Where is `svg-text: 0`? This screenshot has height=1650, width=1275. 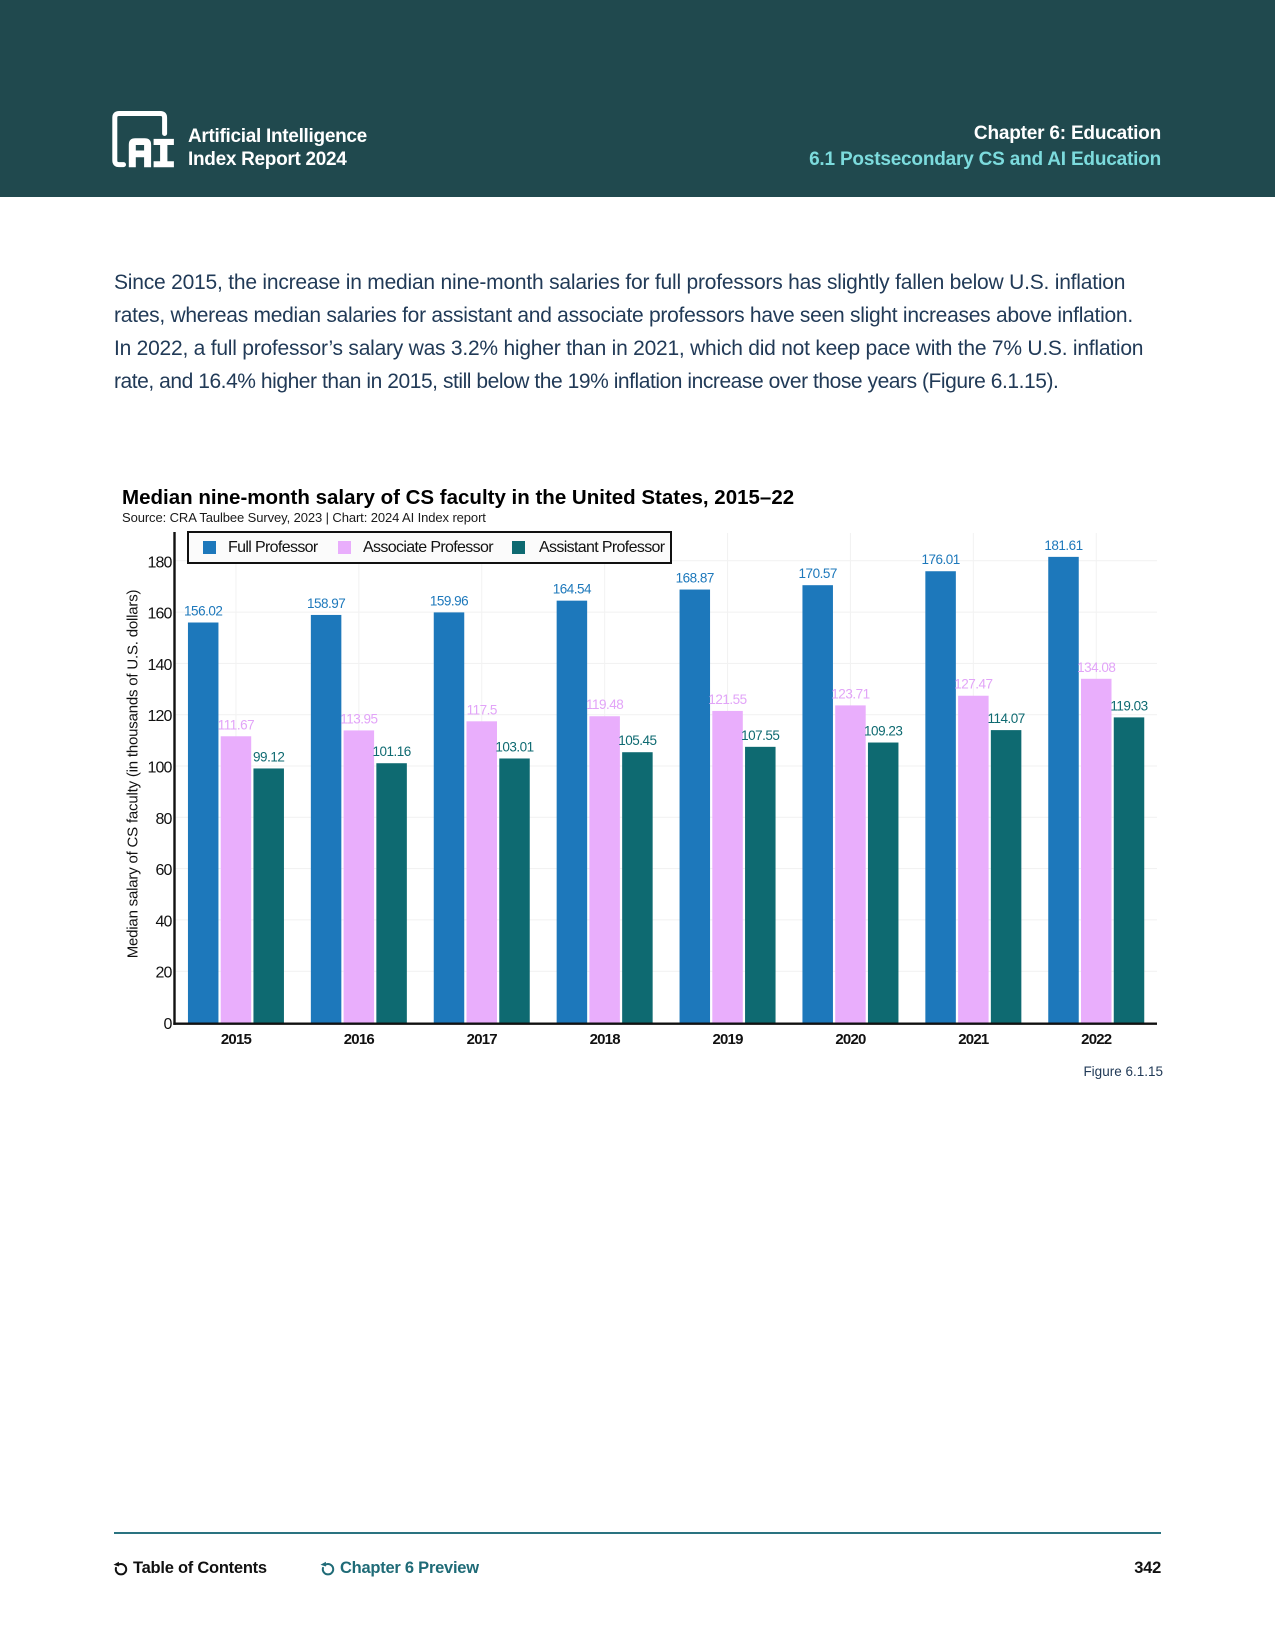
svg-text: 0 is located at coordinates (168, 1024).